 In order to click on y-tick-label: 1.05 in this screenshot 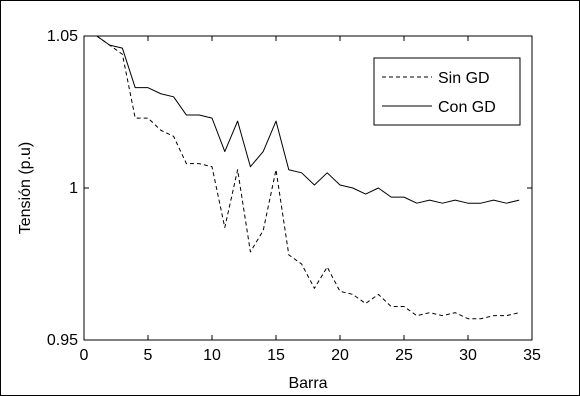, I will do `click(62, 36)`.